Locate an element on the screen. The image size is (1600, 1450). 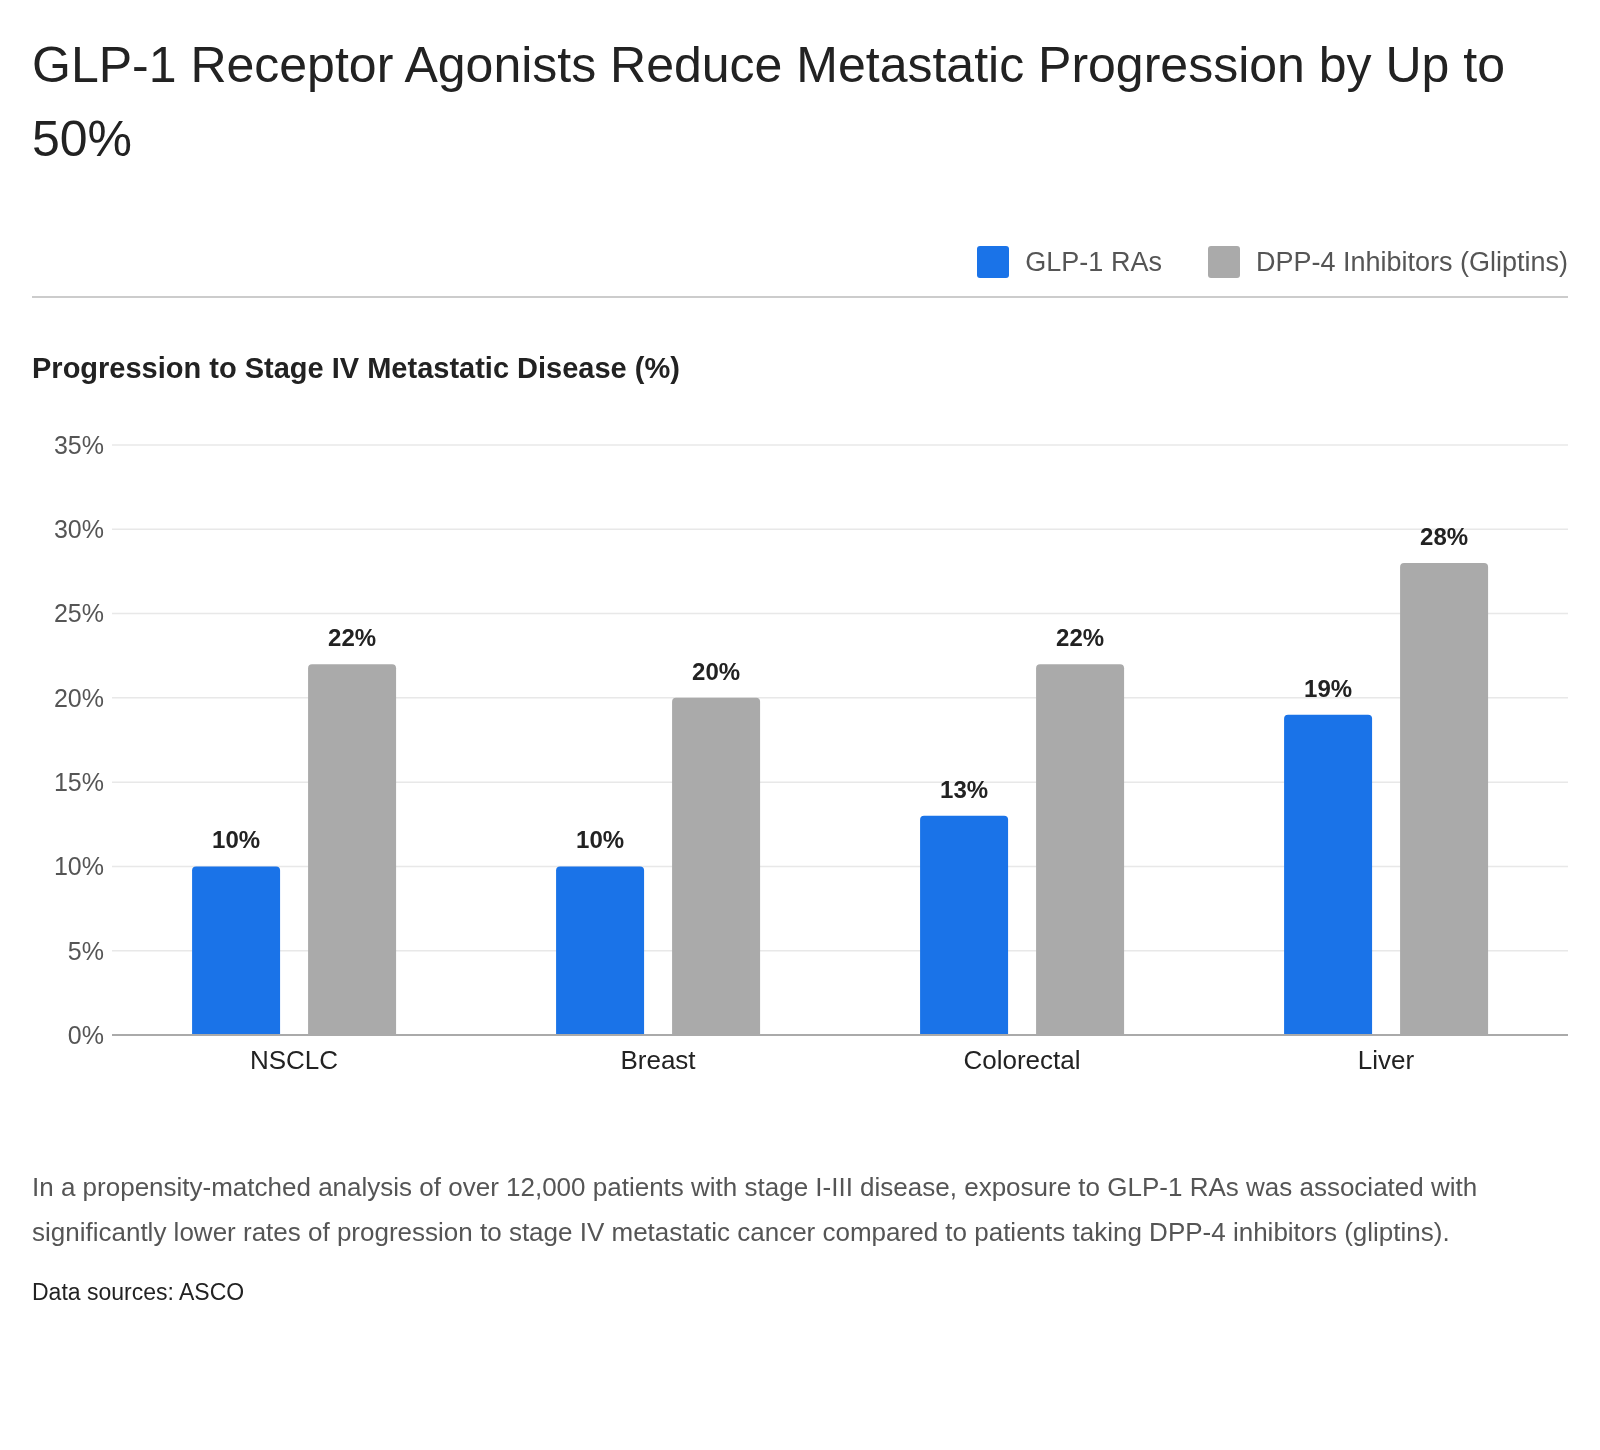
chart-title: GLP-1 Receptor Agonists Reduce Metastatic Progression by Up to 50% is located at coordinates (769, 102).